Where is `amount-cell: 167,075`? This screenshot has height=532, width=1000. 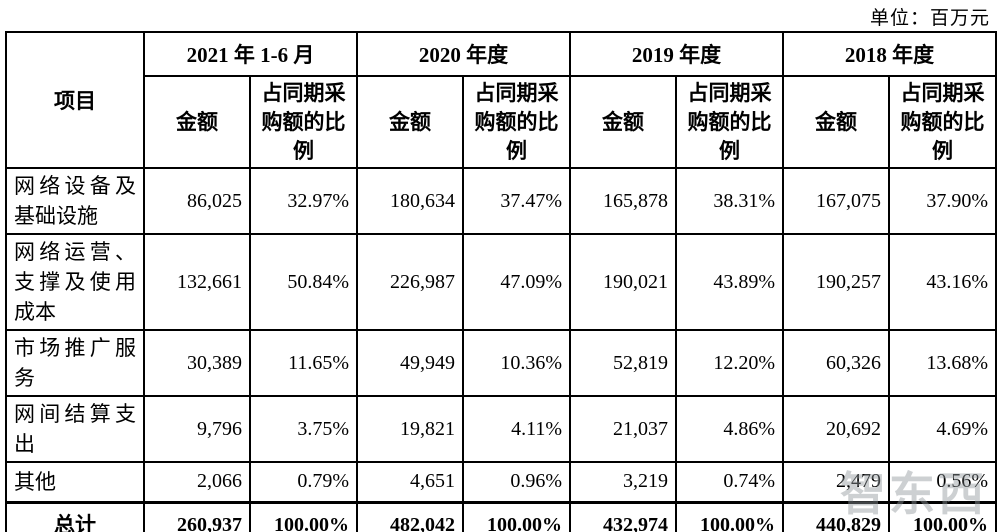 amount-cell: 167,075 is located at coordinates (836, 201).